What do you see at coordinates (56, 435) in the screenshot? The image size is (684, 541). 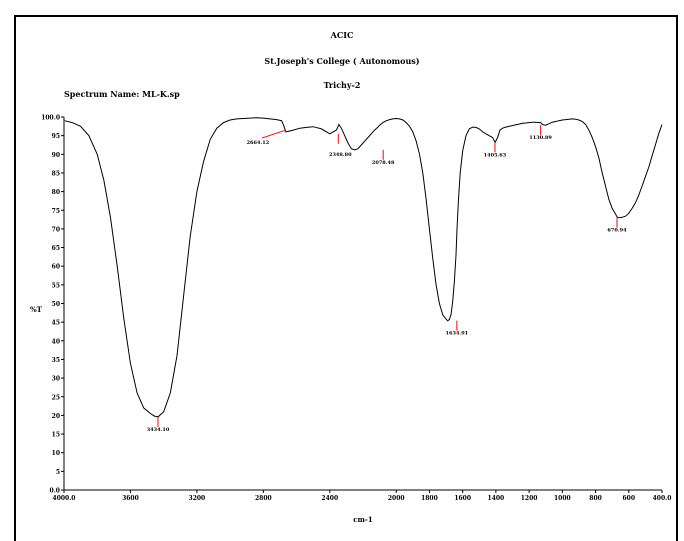 I see `y-tick-label: 15` at bounding box center [56, 435].